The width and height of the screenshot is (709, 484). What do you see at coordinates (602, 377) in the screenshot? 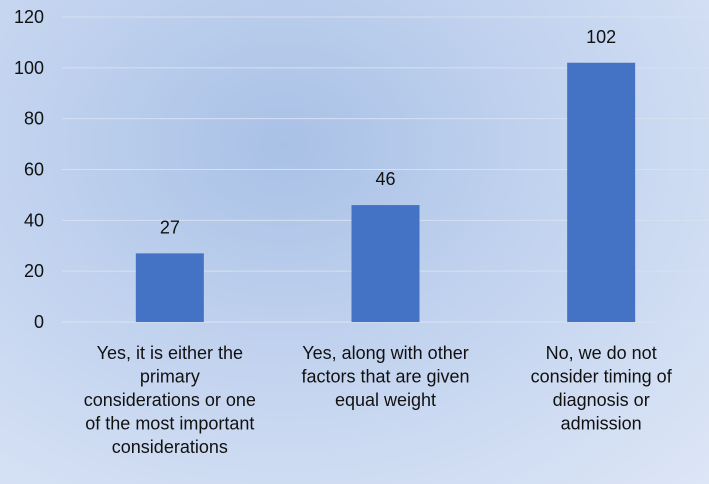
I see `x-category-label-line: consider timing of` at bounding box center [602, 377].